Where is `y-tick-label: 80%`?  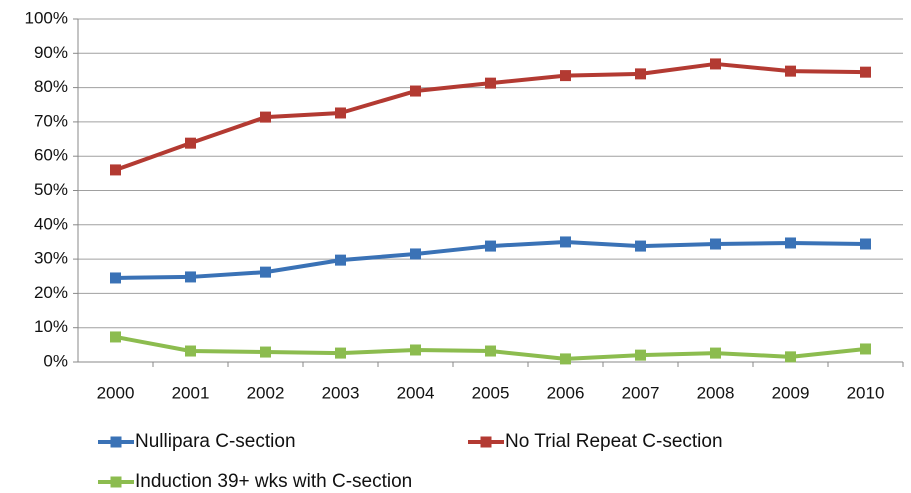 y-tick-label: 80% is located at coordinates (51, 86).